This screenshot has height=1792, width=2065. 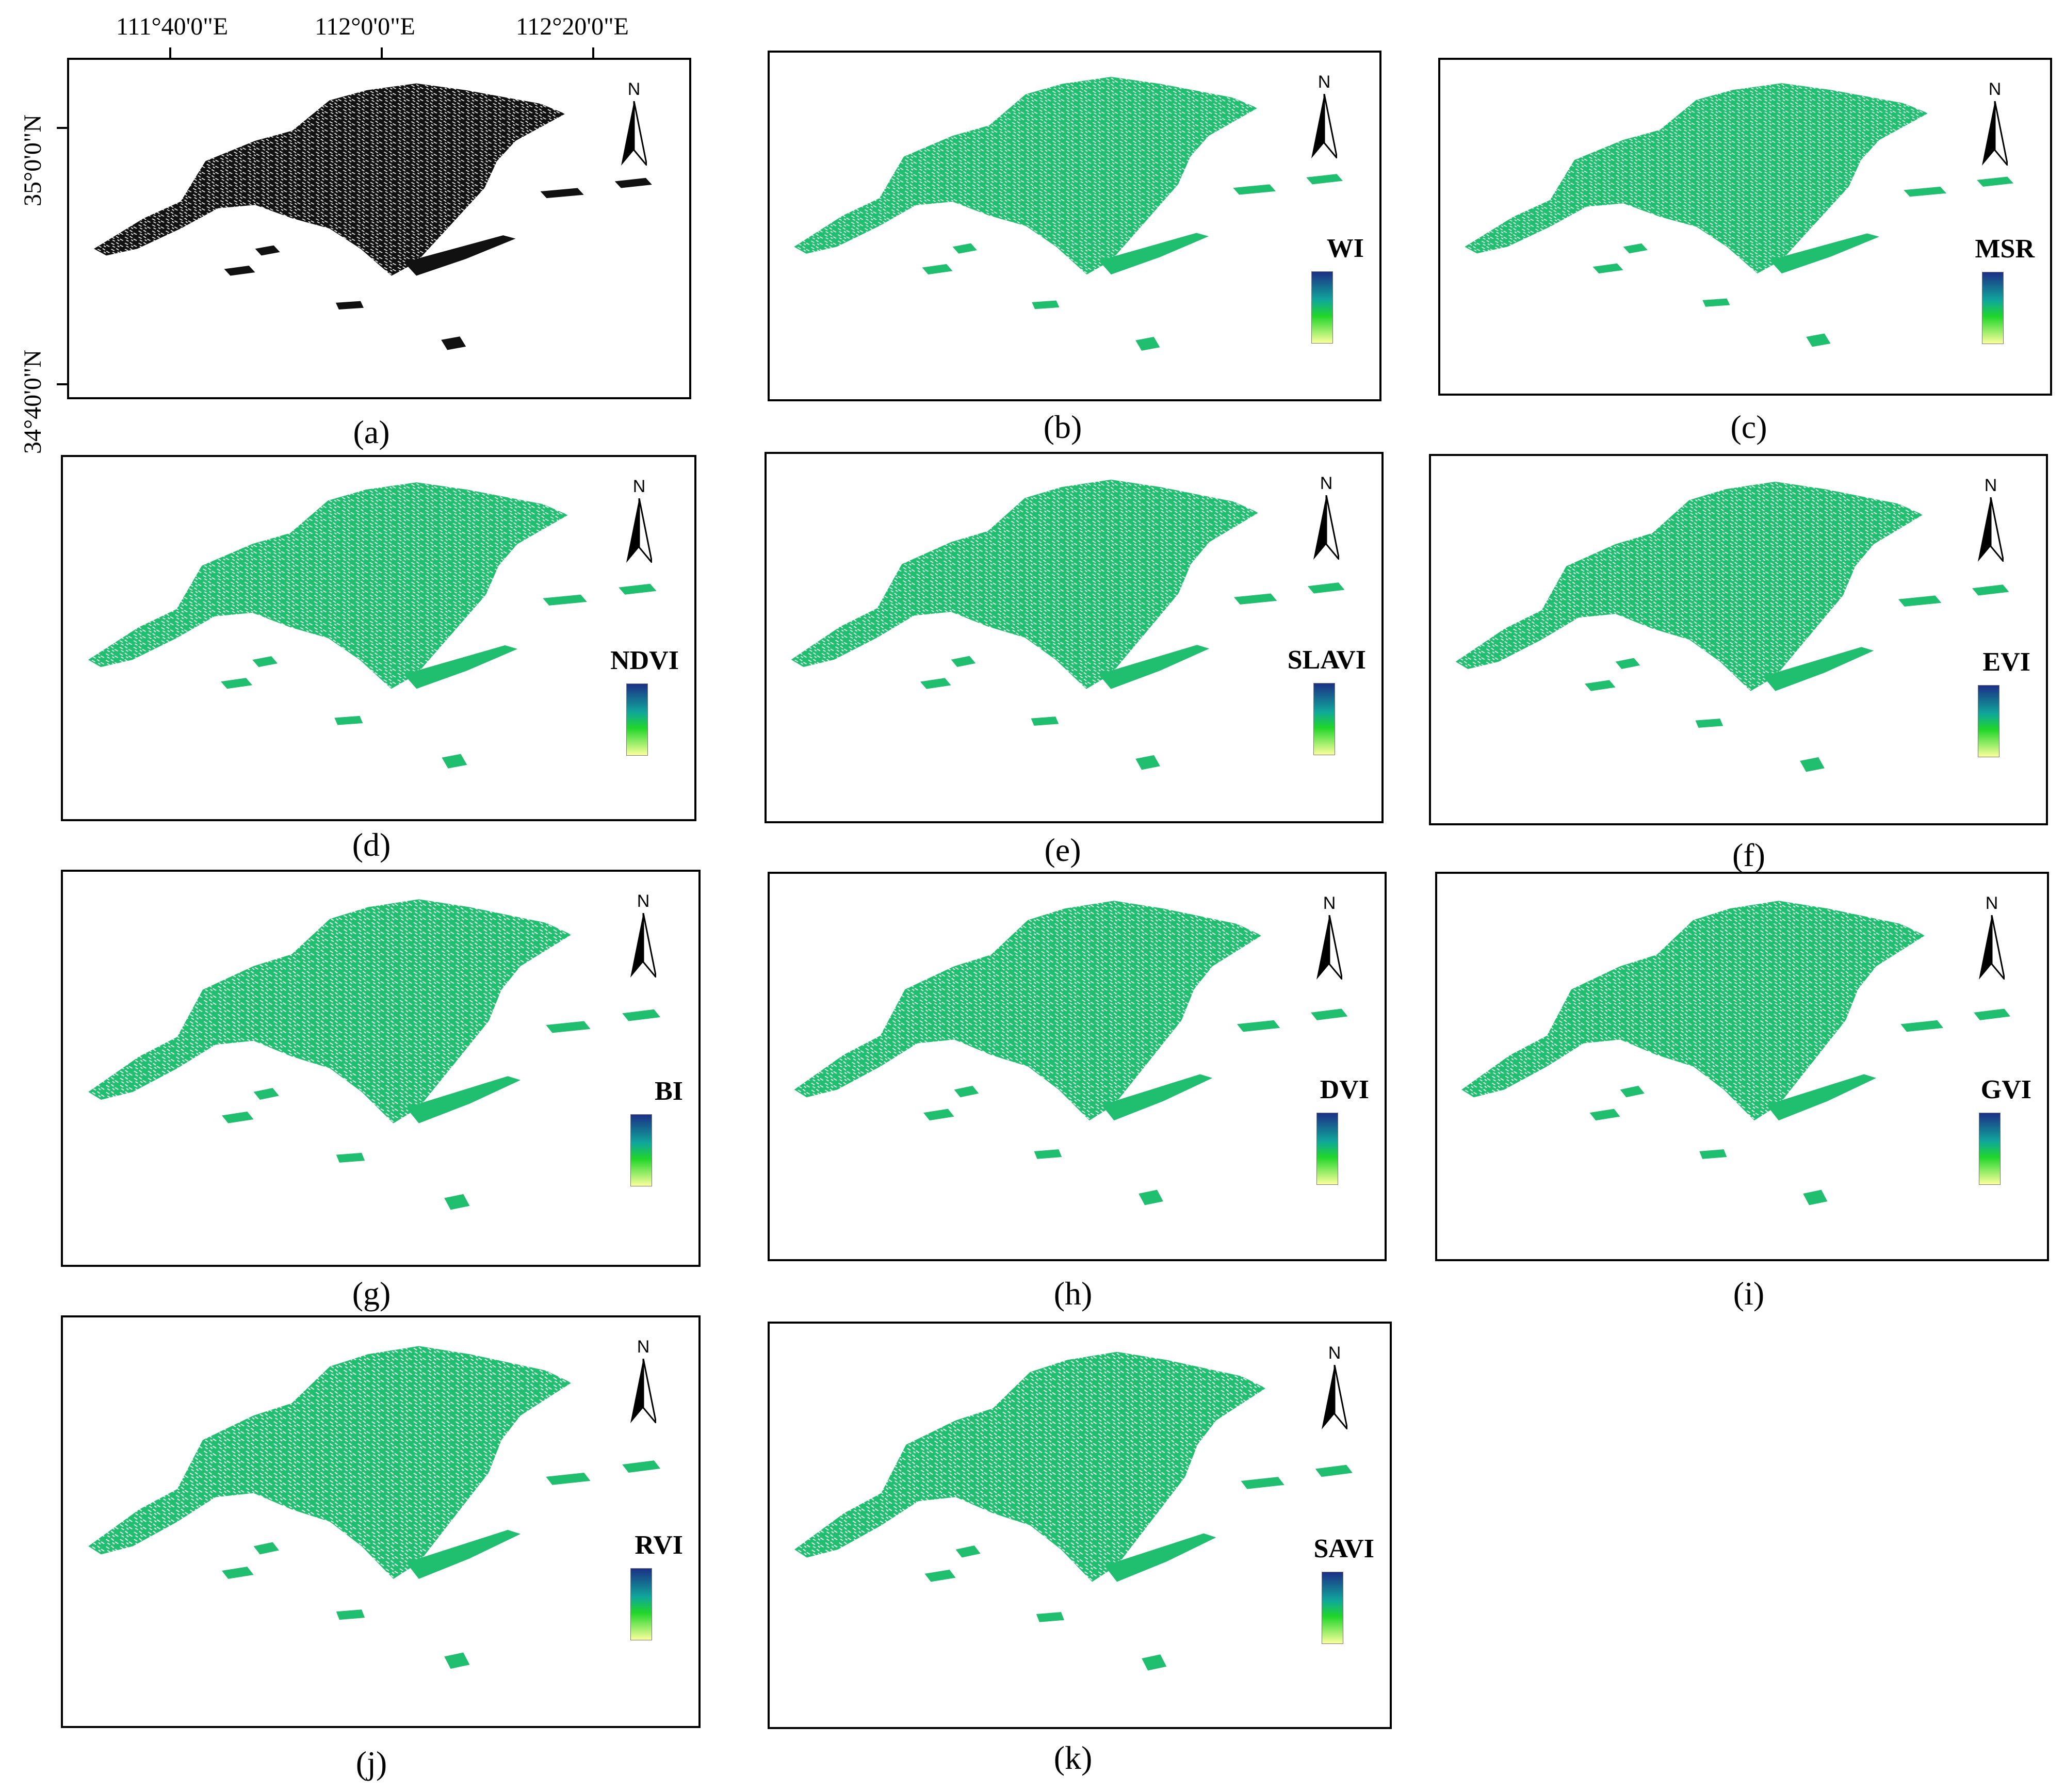 I want to click on legend-title: BI, so click(x=669, y=1091).